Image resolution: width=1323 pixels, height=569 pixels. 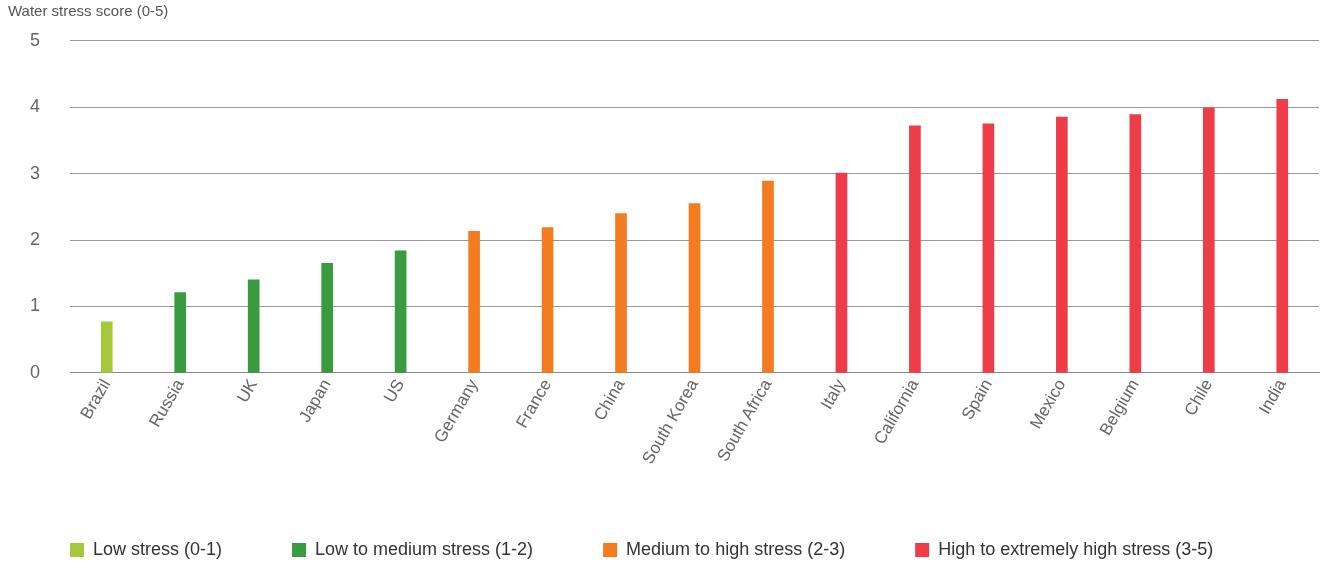 I want to click on y-tick-label: 4, so click(x=35, y=106).